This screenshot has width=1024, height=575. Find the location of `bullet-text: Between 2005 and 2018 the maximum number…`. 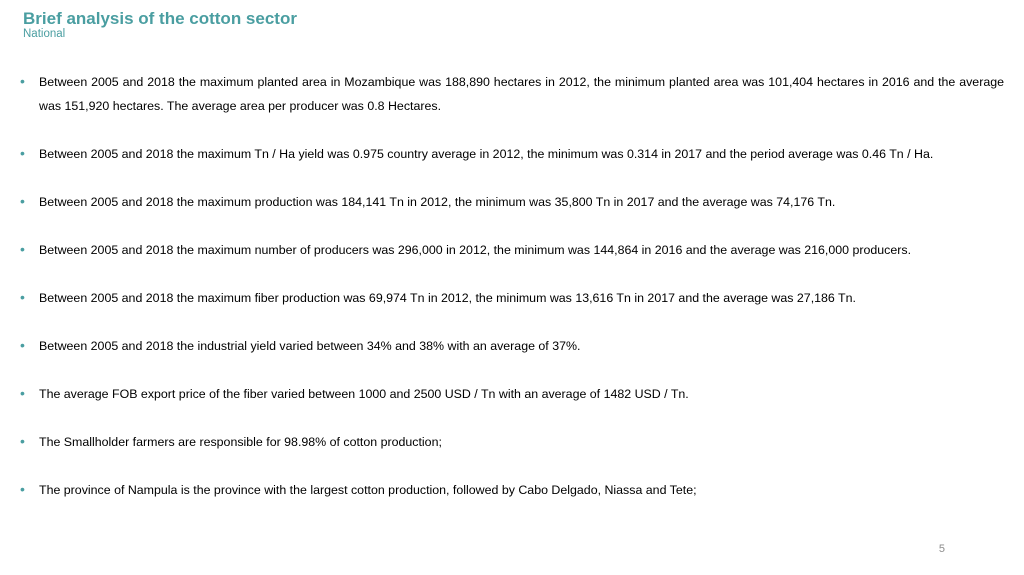

bullet-text: Between 2005 and 2018 the maximum number… is located at coordinates (475, 250).